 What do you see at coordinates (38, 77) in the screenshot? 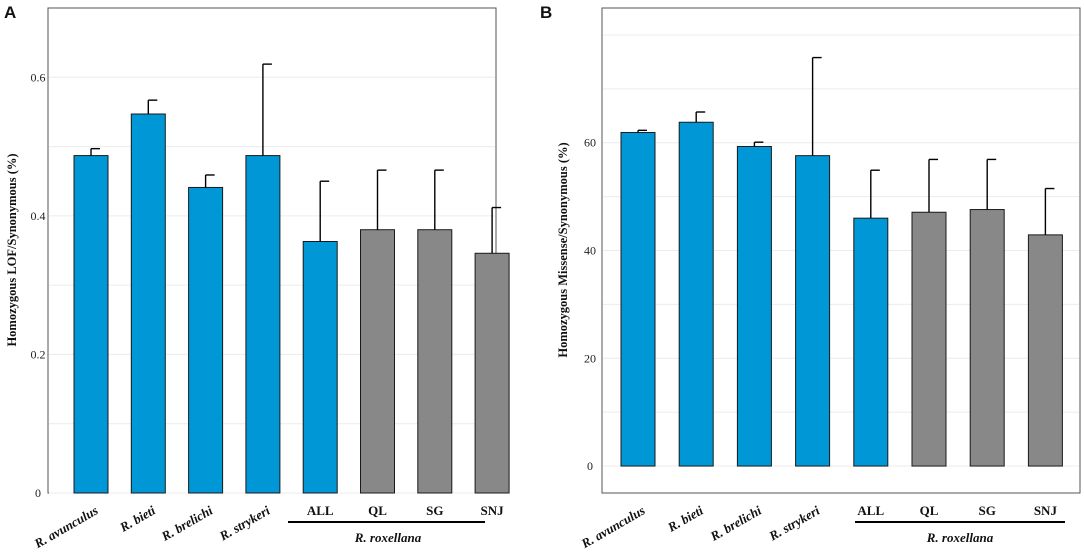
I see `panel-a-y-tick-label: 0.6` at bounding box center [38, 77].